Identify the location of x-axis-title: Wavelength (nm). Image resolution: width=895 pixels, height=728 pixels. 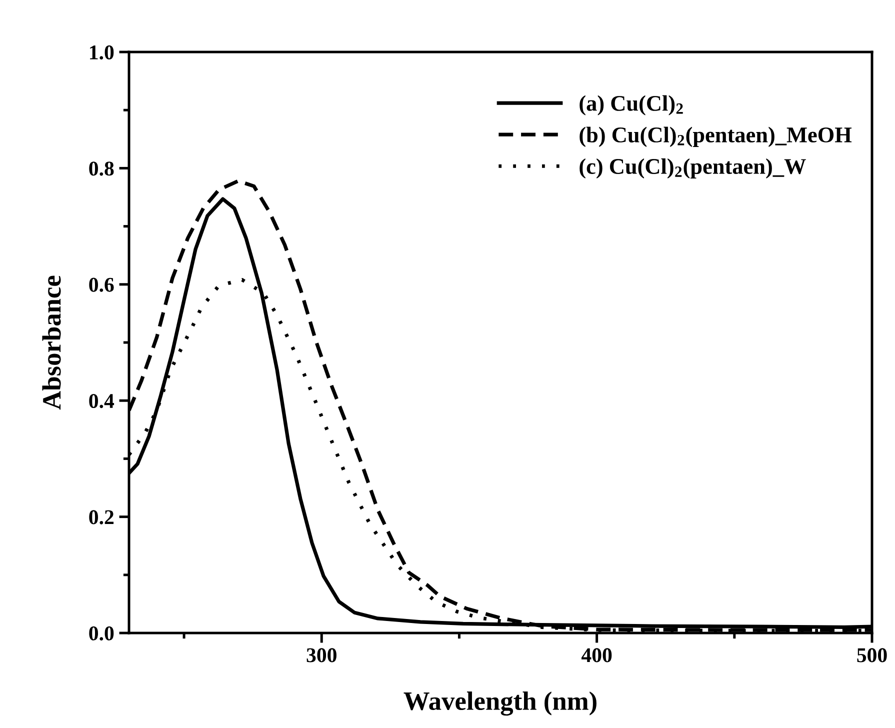
(500, 703).